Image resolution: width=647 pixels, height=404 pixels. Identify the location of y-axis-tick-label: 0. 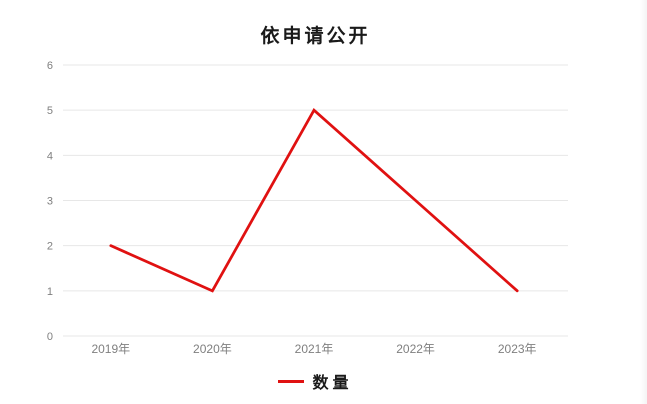
(50, 337).